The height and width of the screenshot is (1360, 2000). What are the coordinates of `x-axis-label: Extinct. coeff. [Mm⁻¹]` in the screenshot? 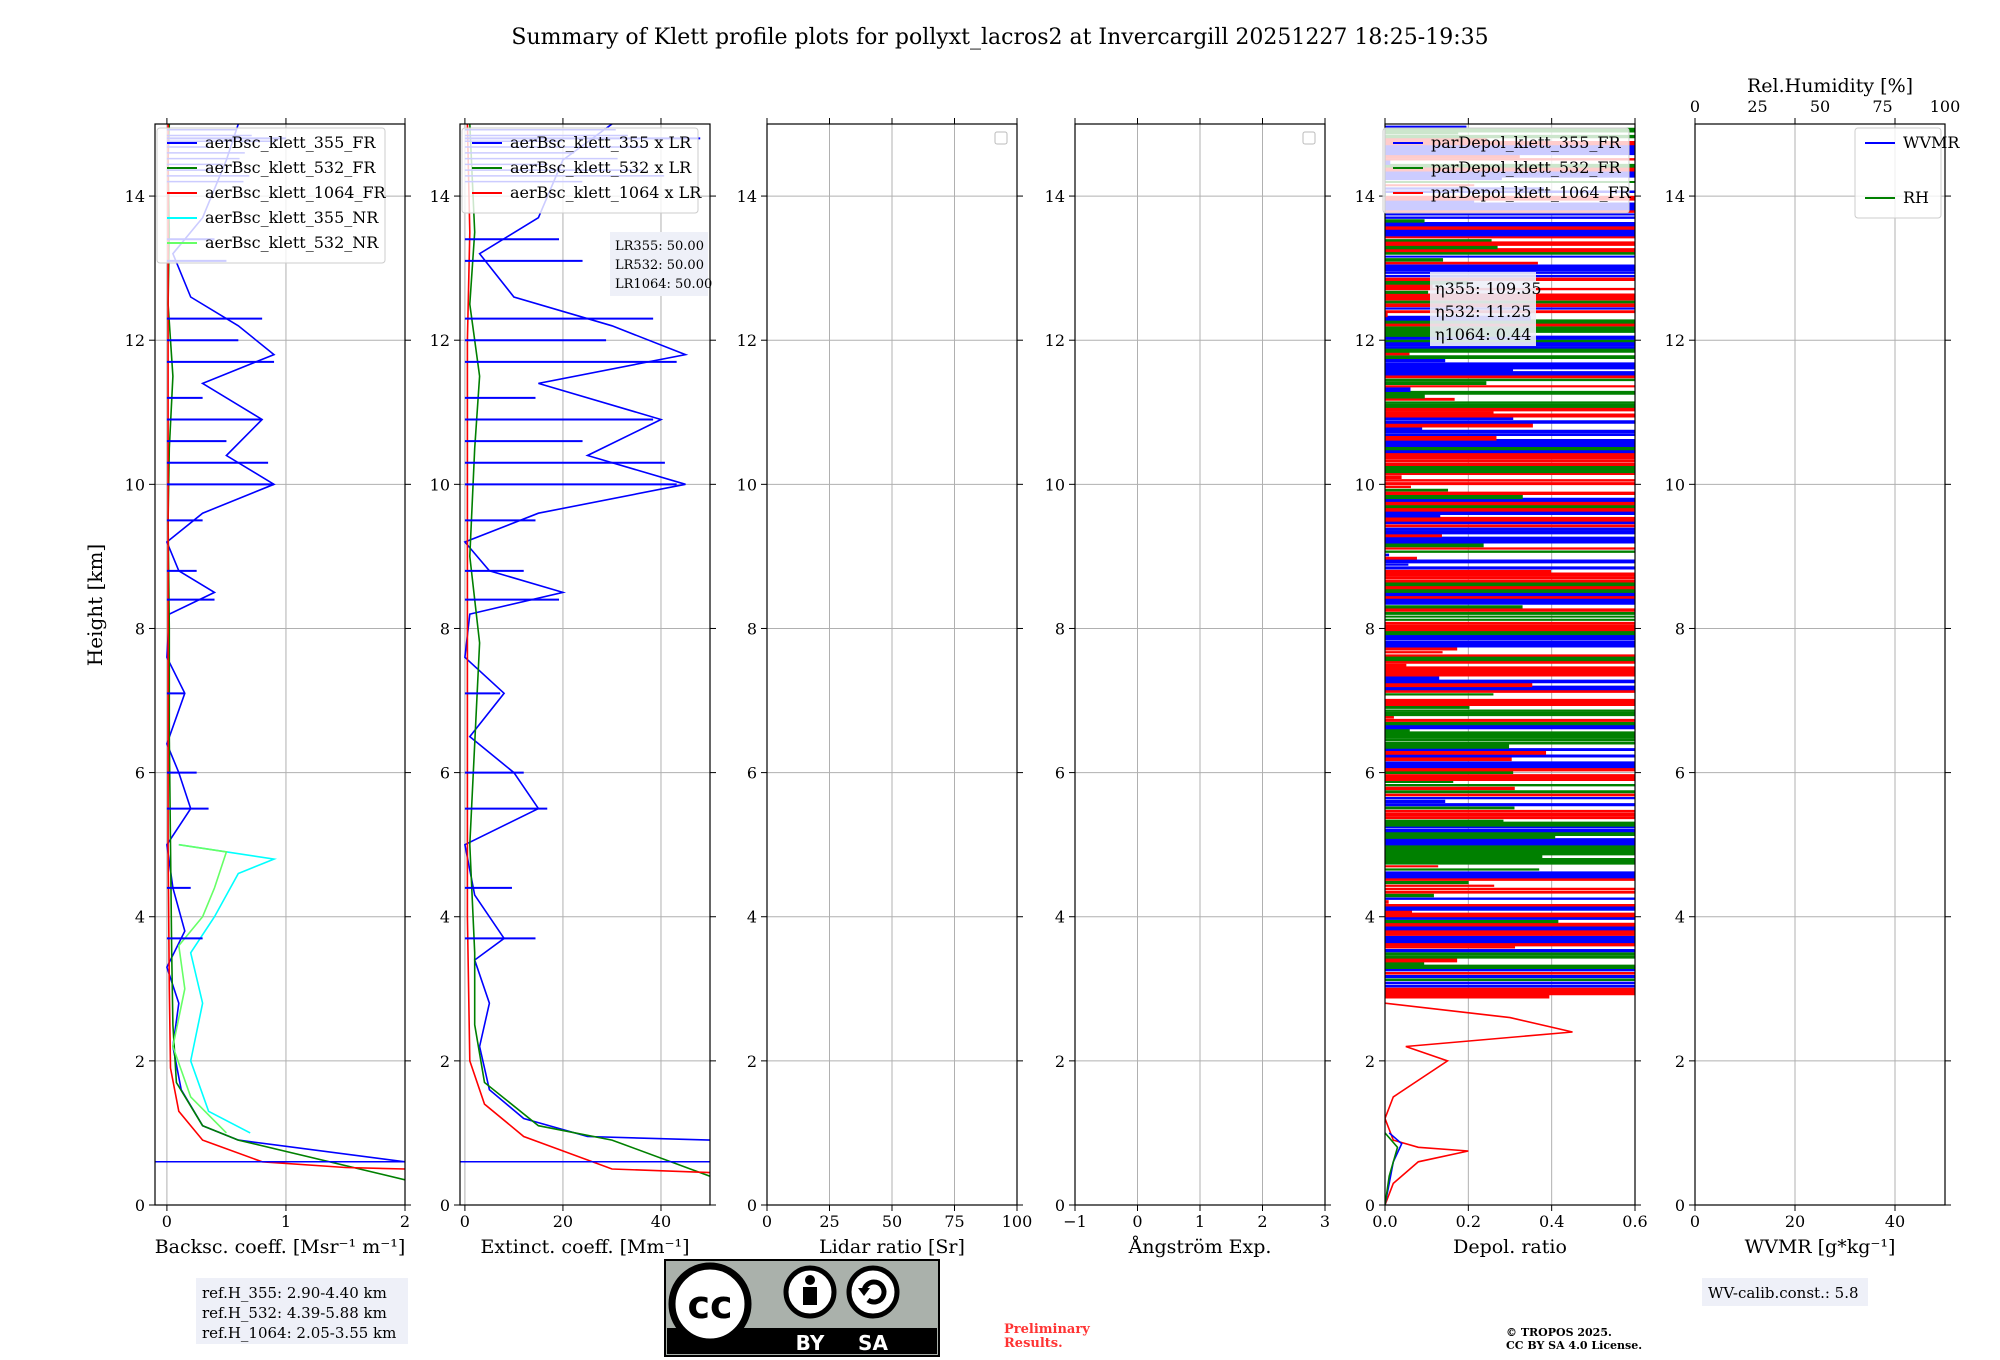 It's located at (584, 1247).